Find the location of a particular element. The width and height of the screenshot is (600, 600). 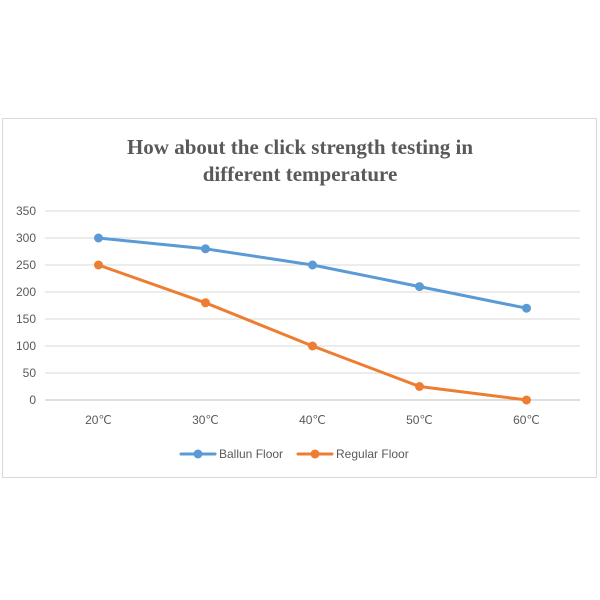

x-tick-label-0: 20℃ is located at coordinates (98, 420).